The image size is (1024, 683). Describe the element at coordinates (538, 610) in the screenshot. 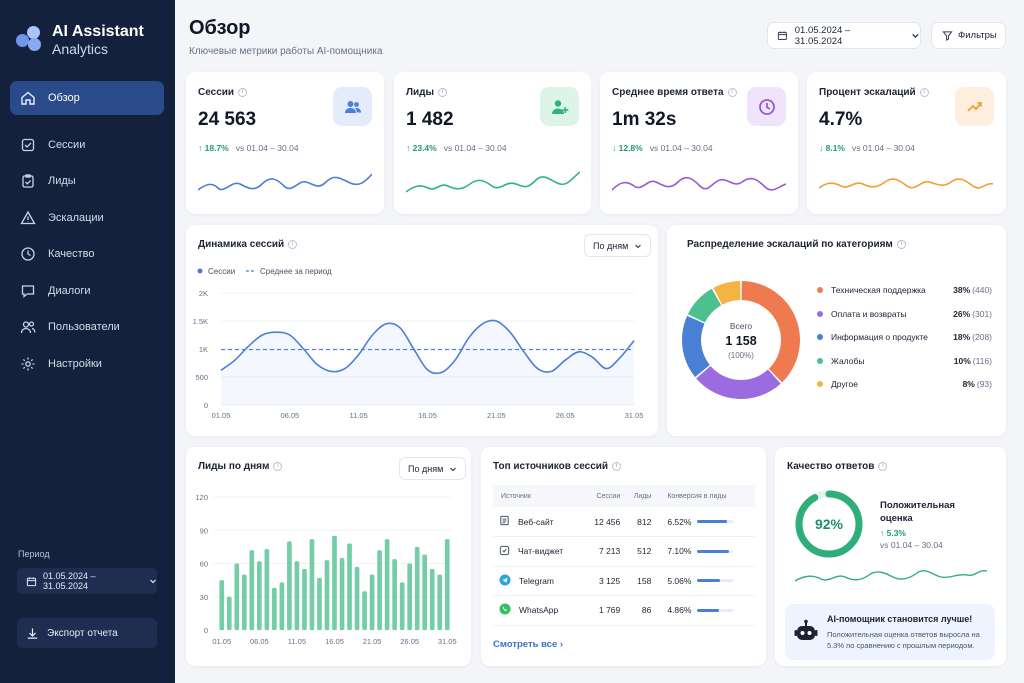

I see `source-cell: WhatsApp` at that location.